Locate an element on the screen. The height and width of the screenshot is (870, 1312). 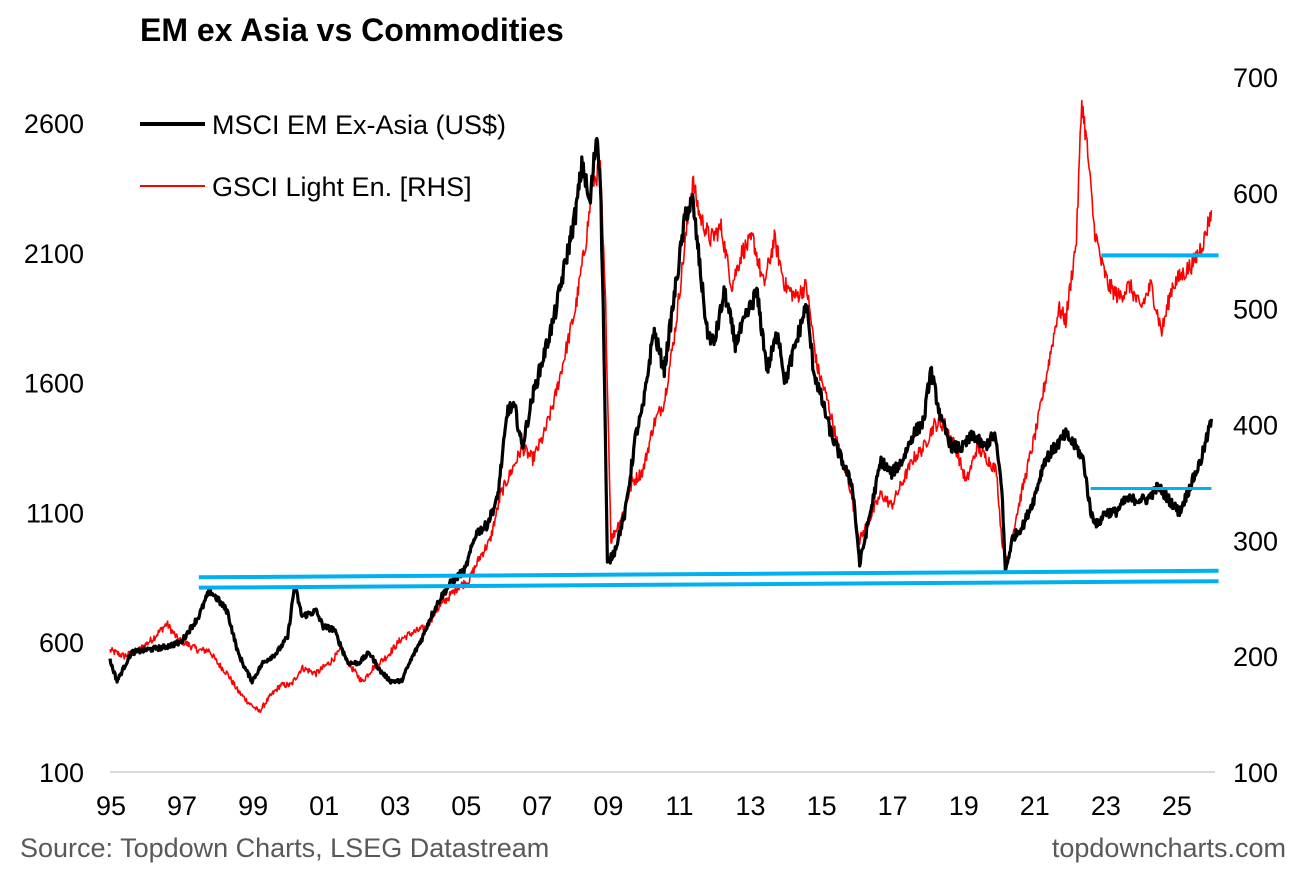
x-tick-label: 01 is located at coordinates (324, 806).